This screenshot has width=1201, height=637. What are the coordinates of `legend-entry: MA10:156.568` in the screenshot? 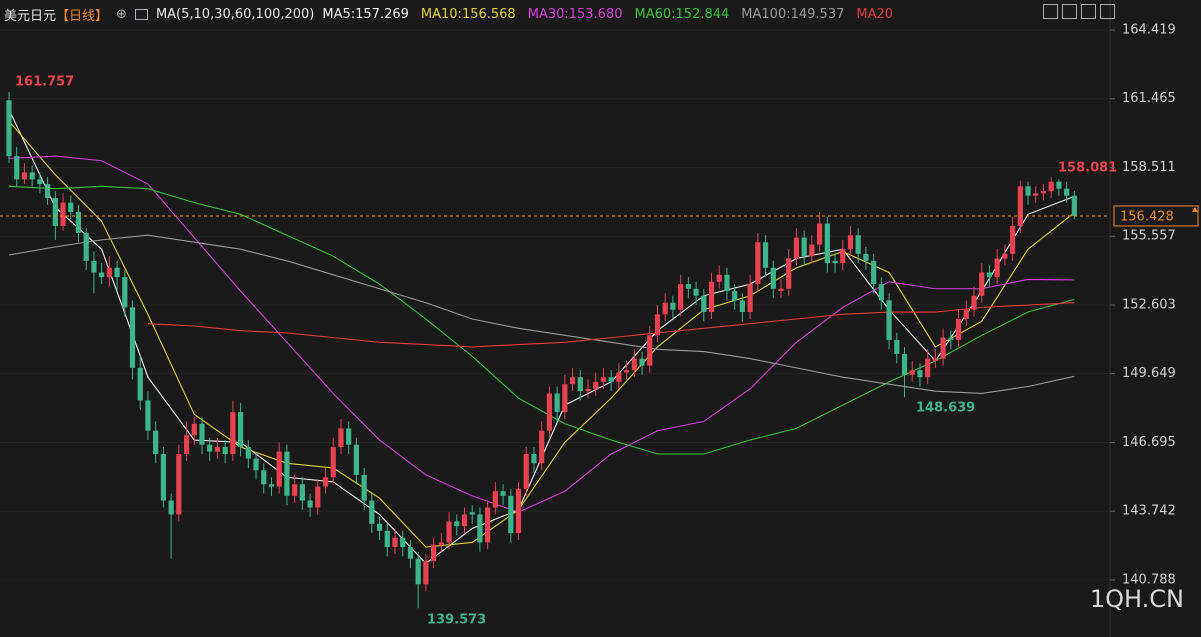 It's located at (468, 14).